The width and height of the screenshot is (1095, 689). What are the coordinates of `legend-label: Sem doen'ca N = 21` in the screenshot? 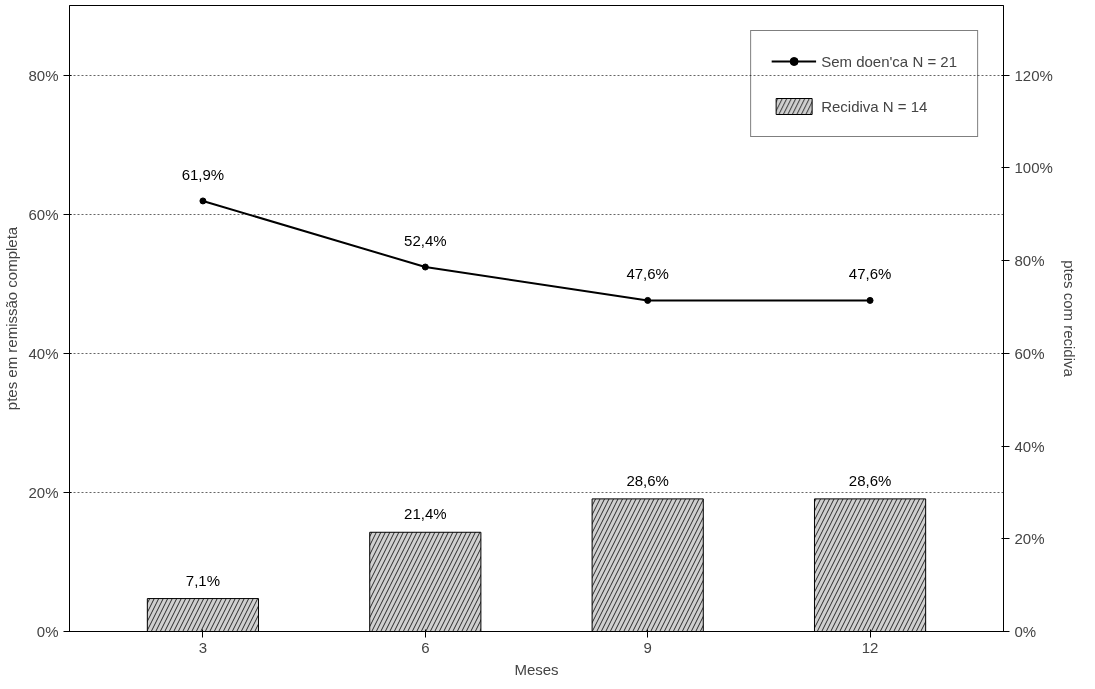 It's located at (889, 61).